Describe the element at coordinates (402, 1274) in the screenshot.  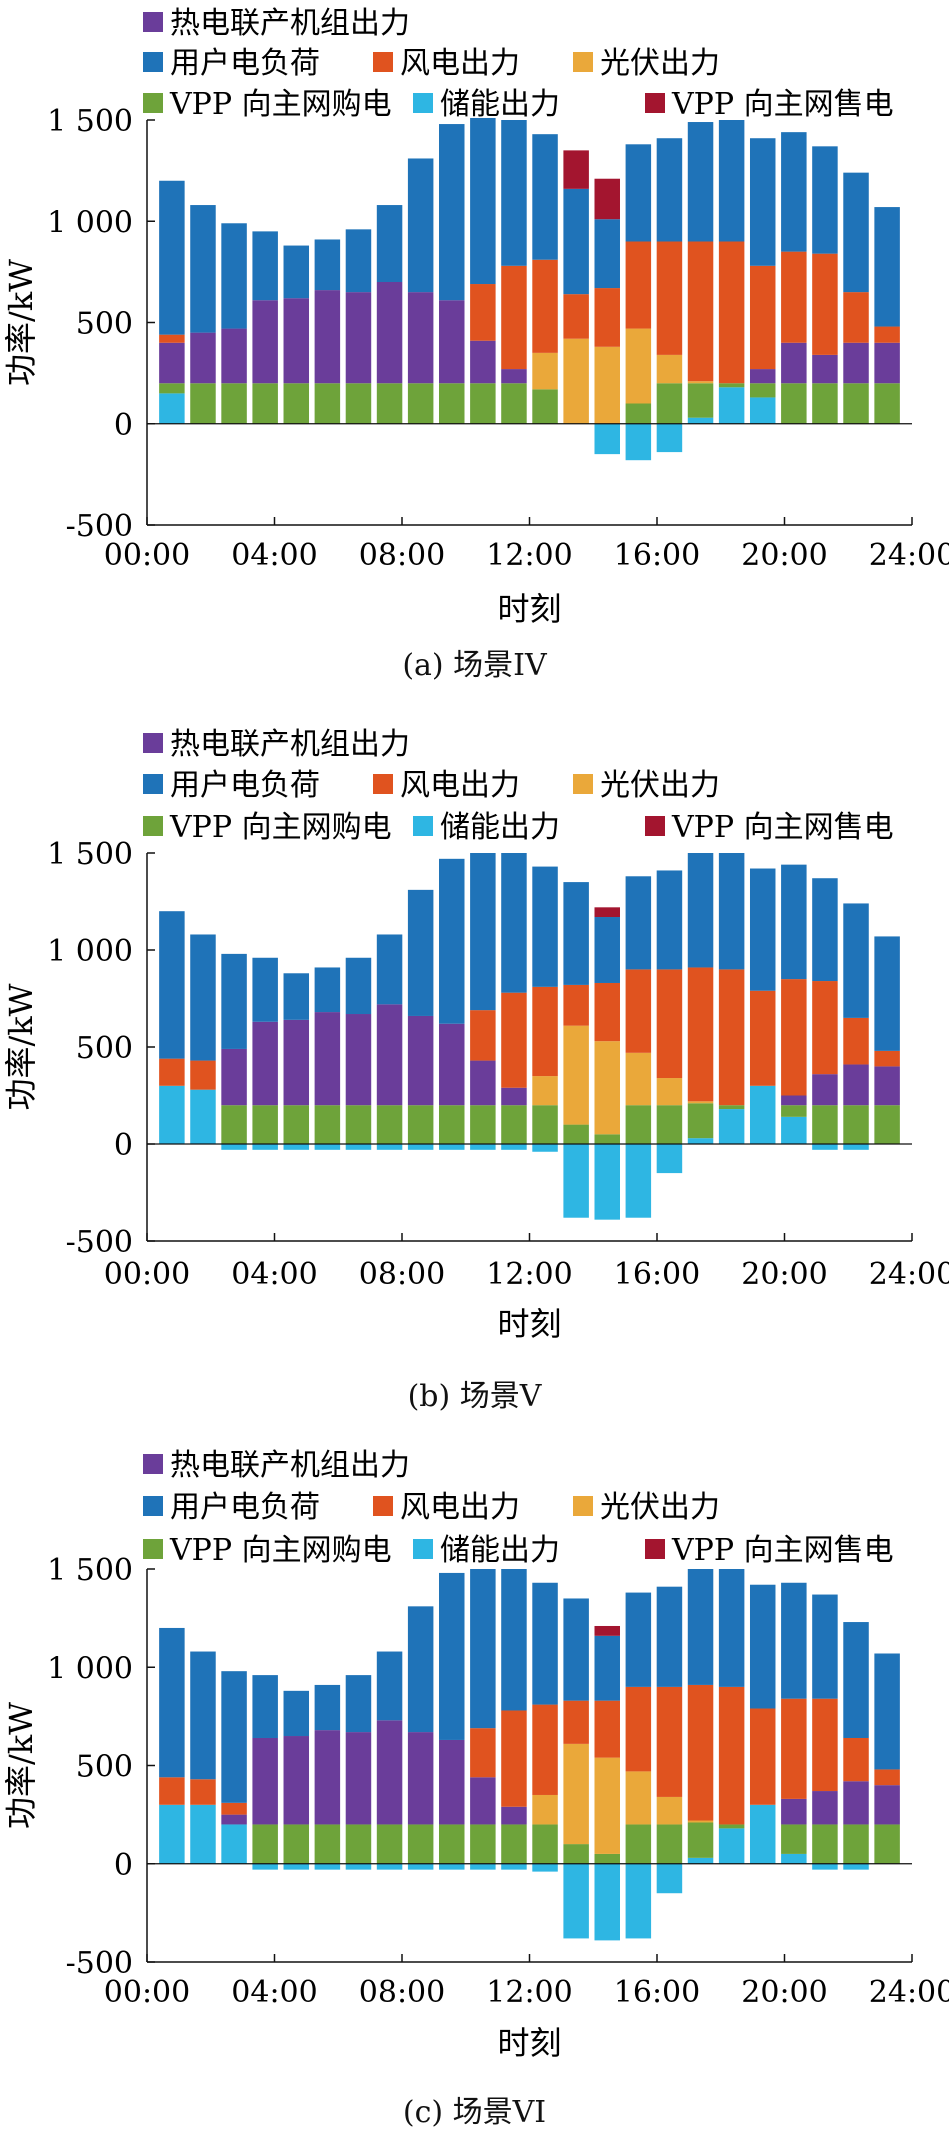
I see `x-tick-label: 08:00` at that location.